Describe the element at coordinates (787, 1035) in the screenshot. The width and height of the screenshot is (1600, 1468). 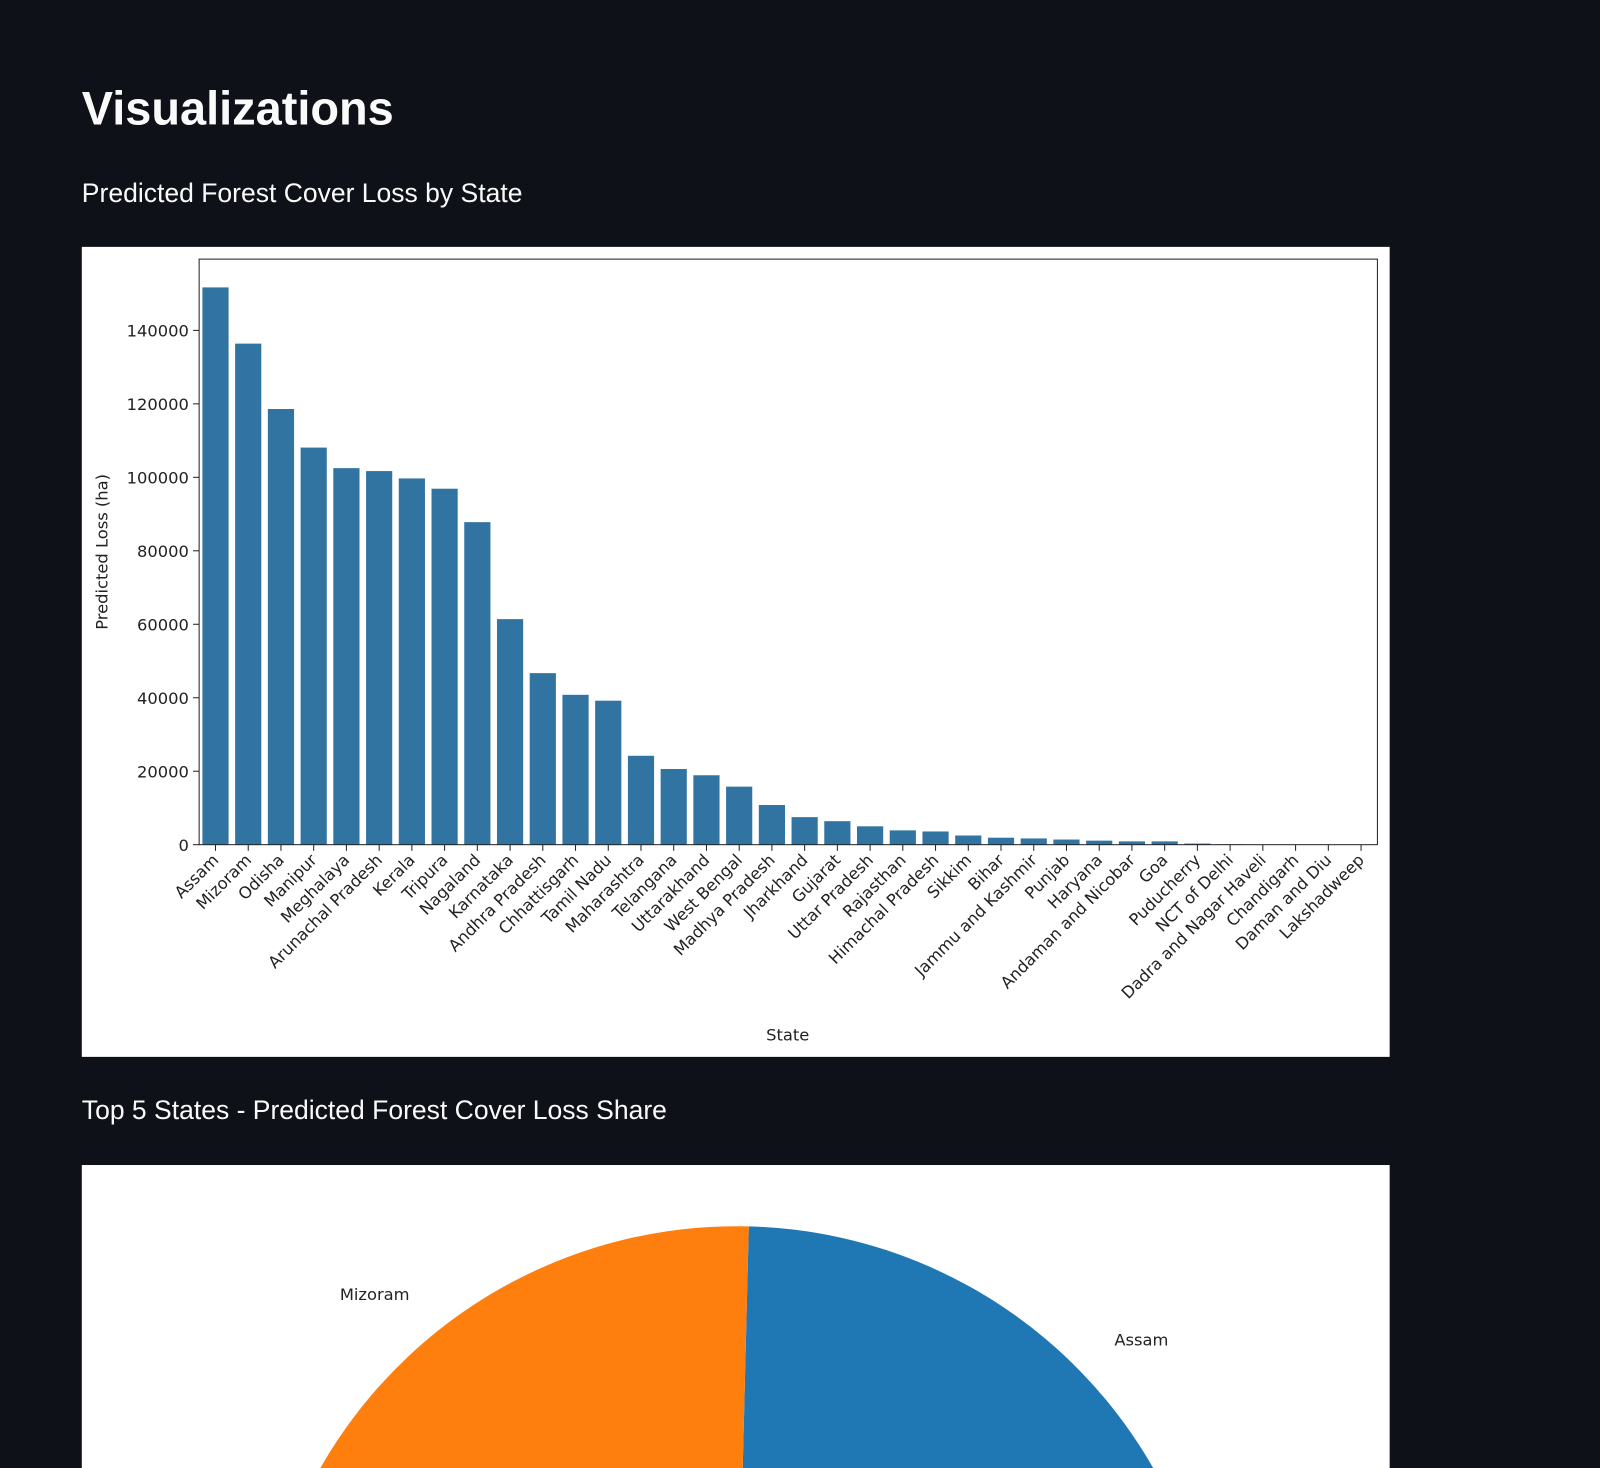
I see `x-axis-label: State` at that location.